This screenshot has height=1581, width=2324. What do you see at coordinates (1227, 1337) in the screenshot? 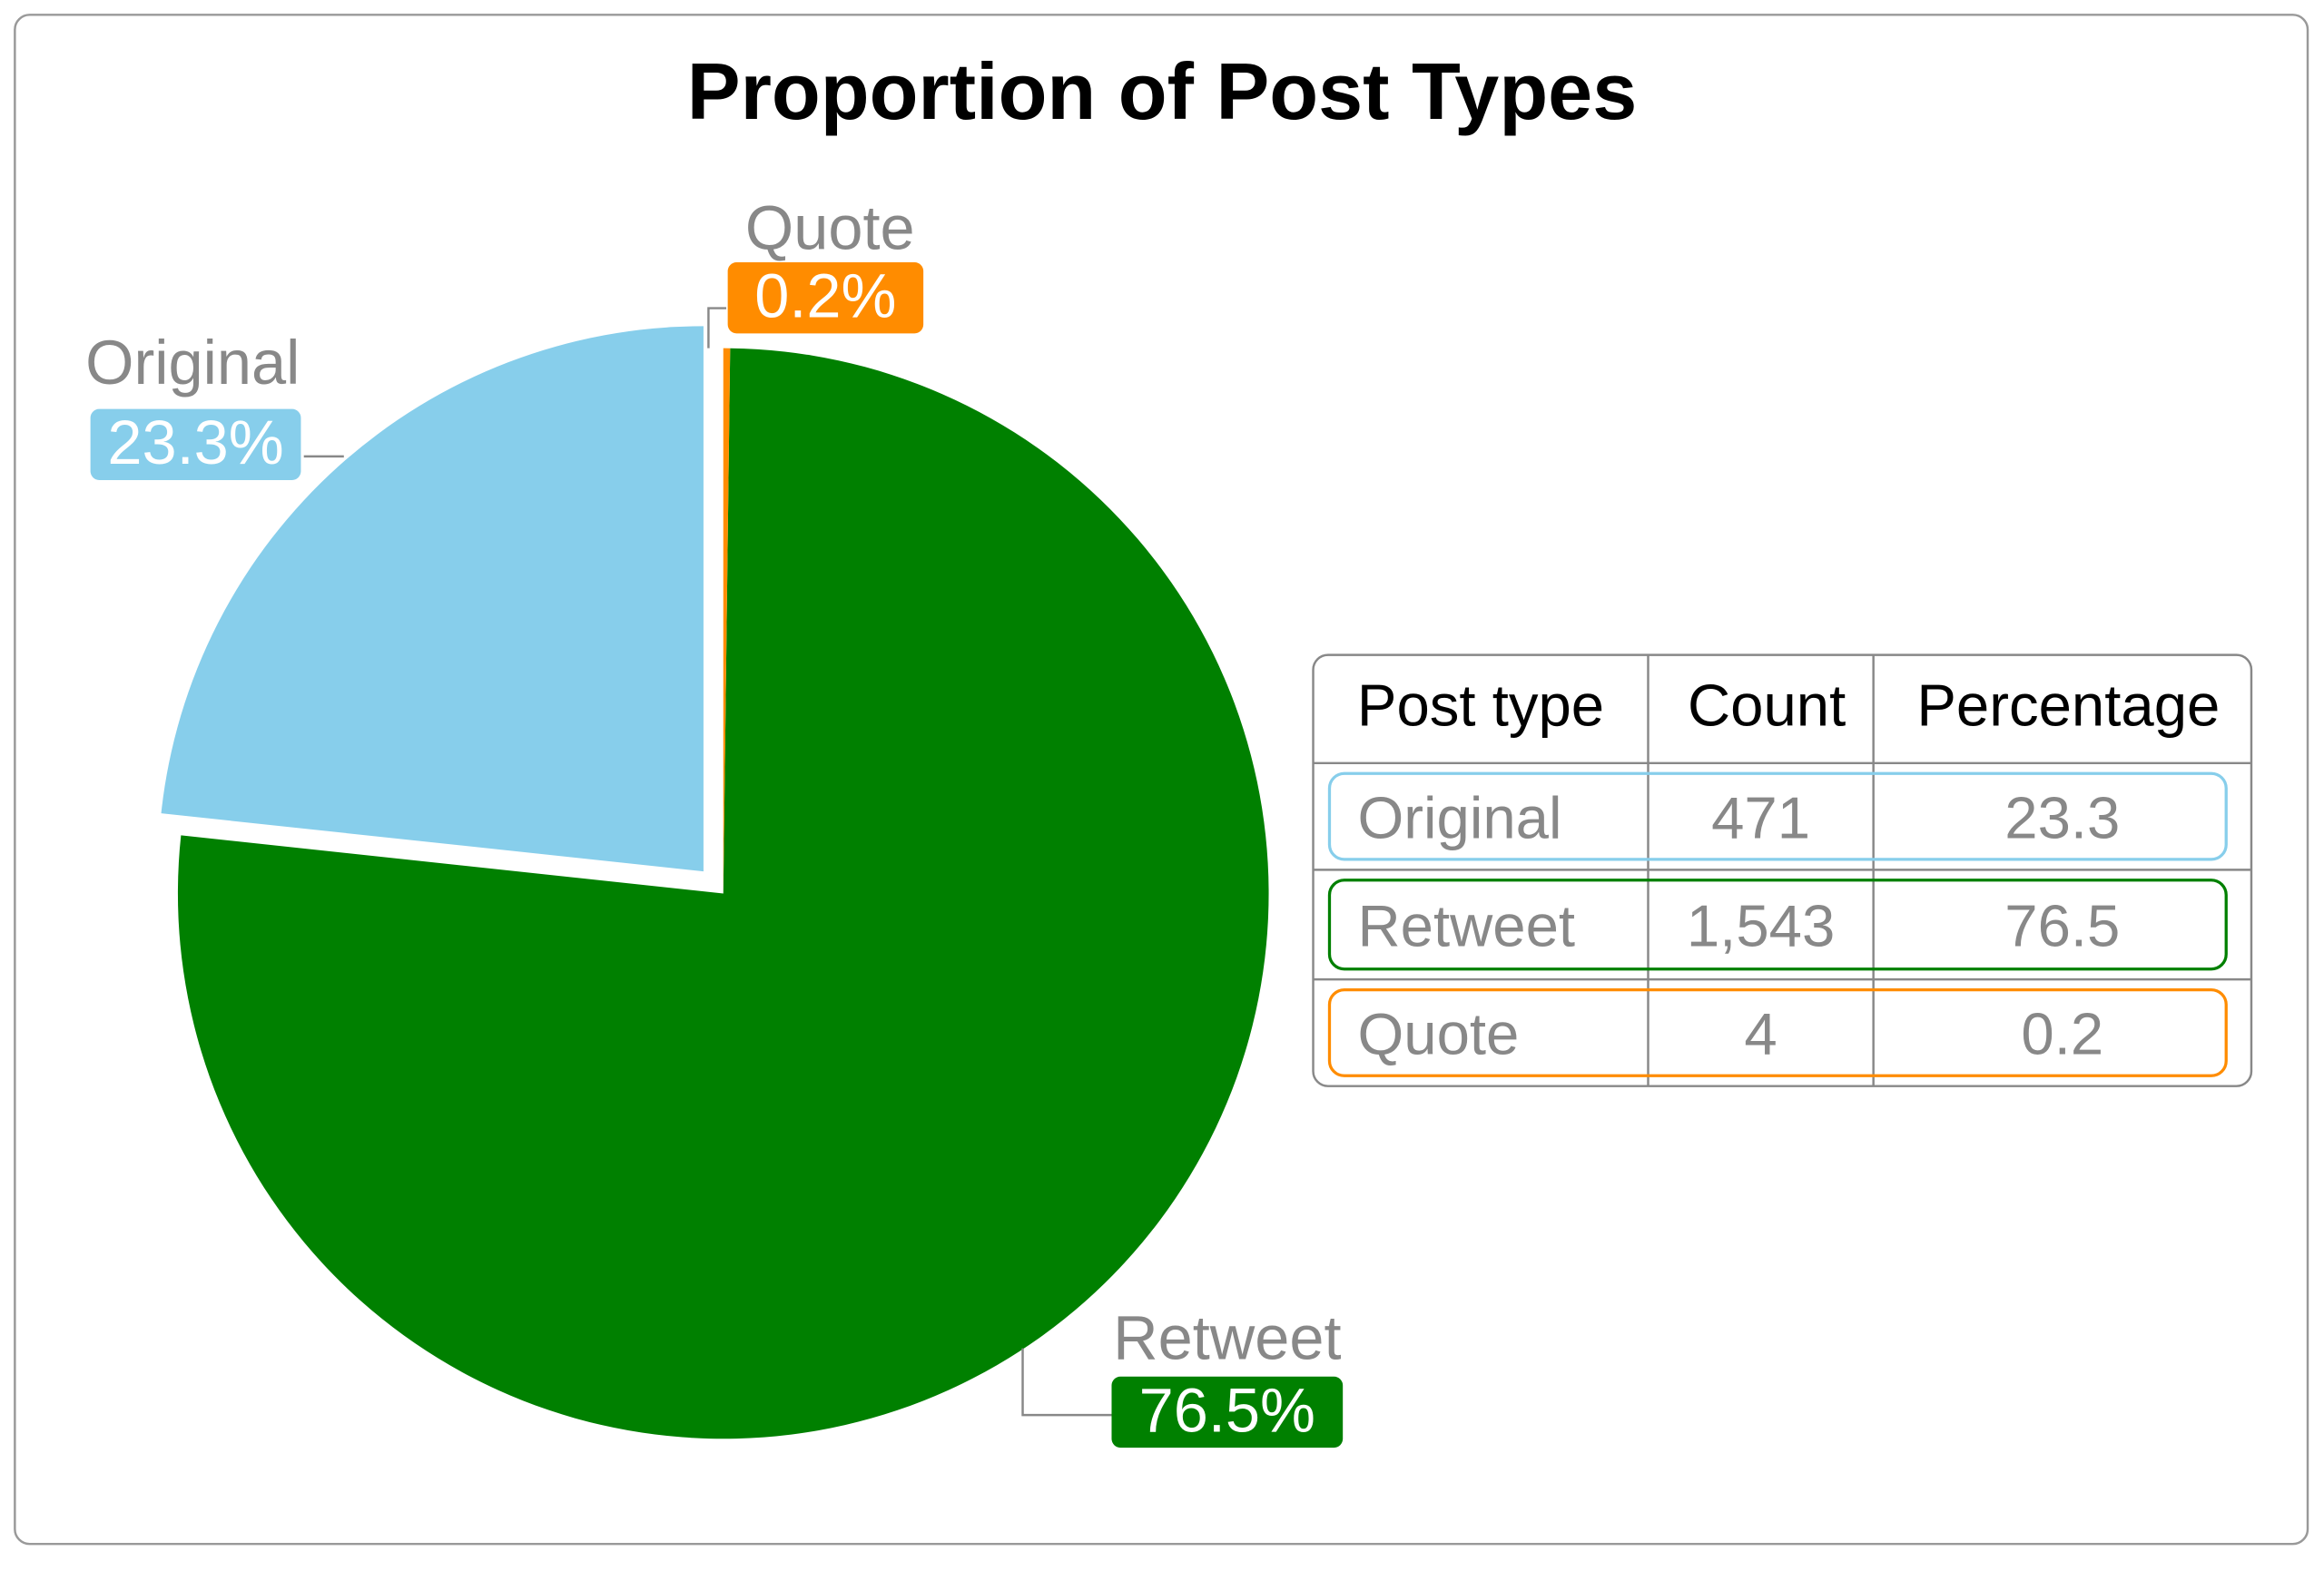
I see `slice-name: Retweet` at bounding box center [1227, 1337].